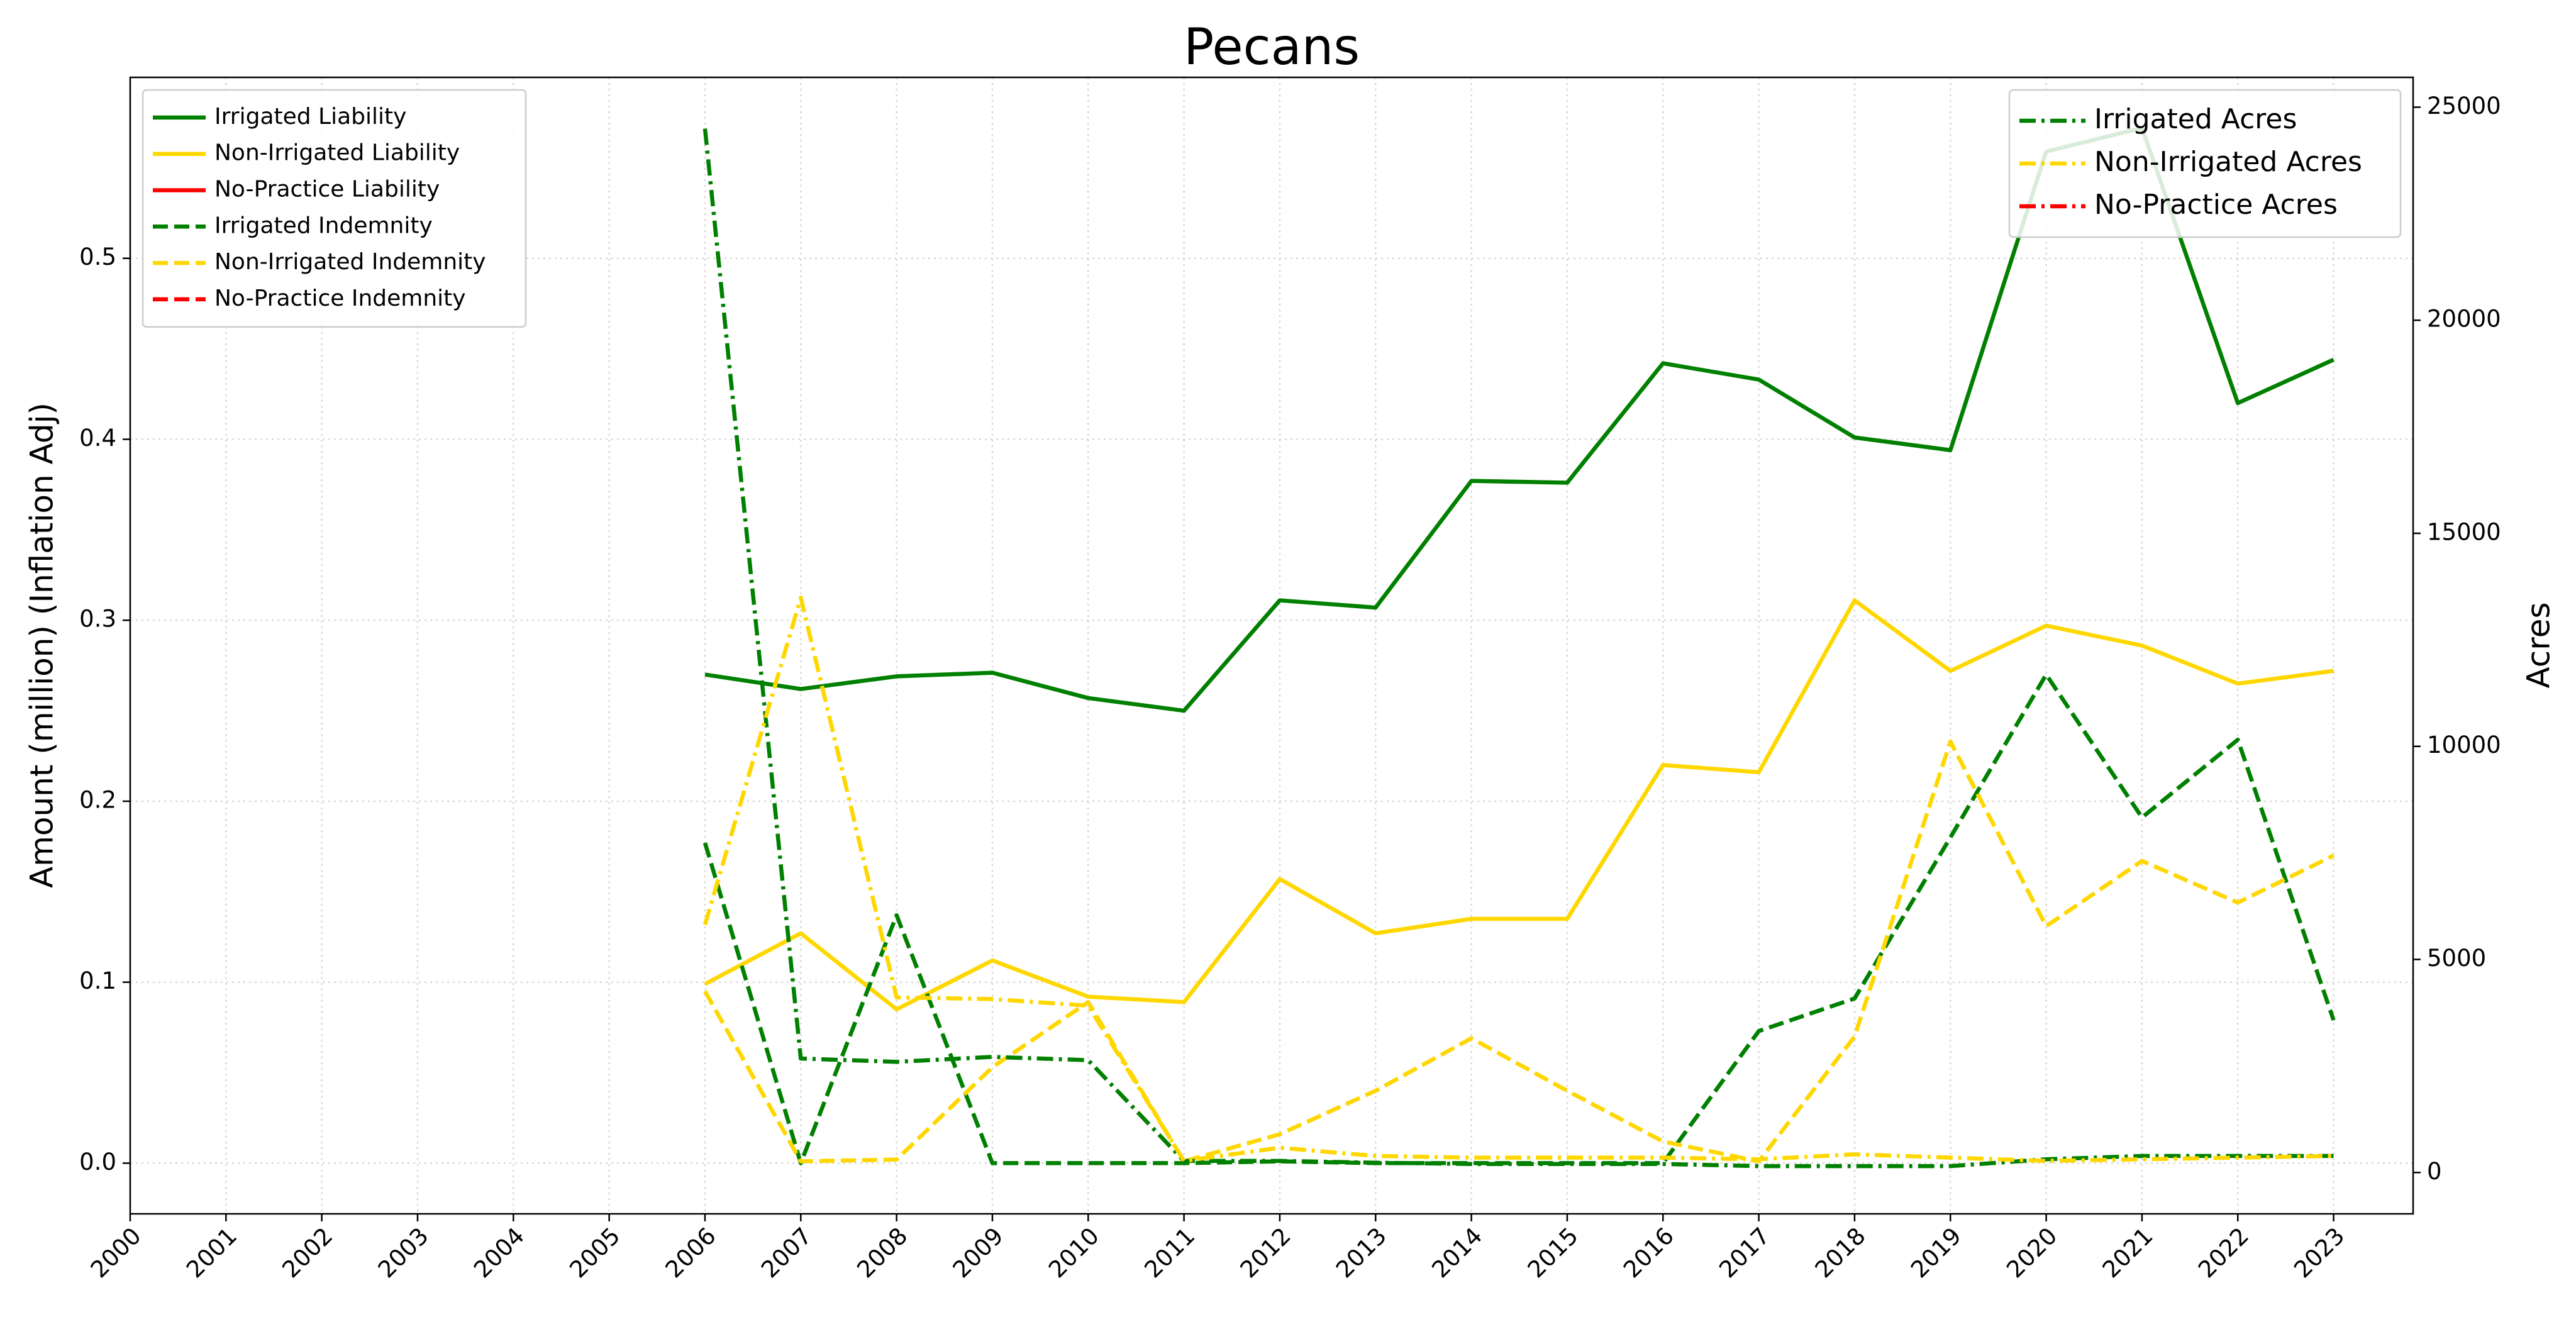  I want to click on legend-label: No-Practice Acres, so click(2216, 205).